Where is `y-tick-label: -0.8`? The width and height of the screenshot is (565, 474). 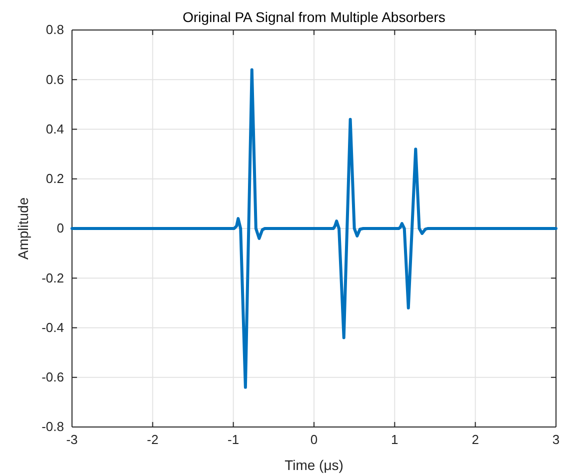
y-tick-label: -0.8 is located at coordinates (53, 426).